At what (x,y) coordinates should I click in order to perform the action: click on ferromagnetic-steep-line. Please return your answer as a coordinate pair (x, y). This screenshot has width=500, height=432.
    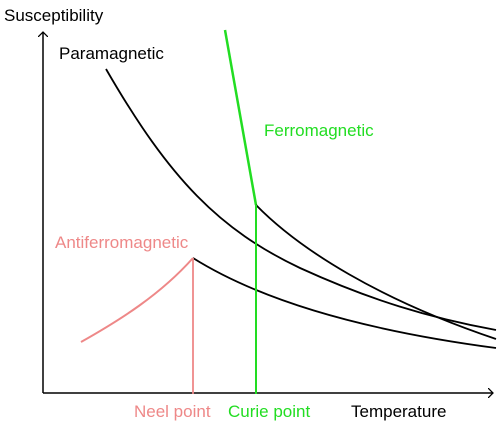
    Looking at the image, I should click on (240, 117).